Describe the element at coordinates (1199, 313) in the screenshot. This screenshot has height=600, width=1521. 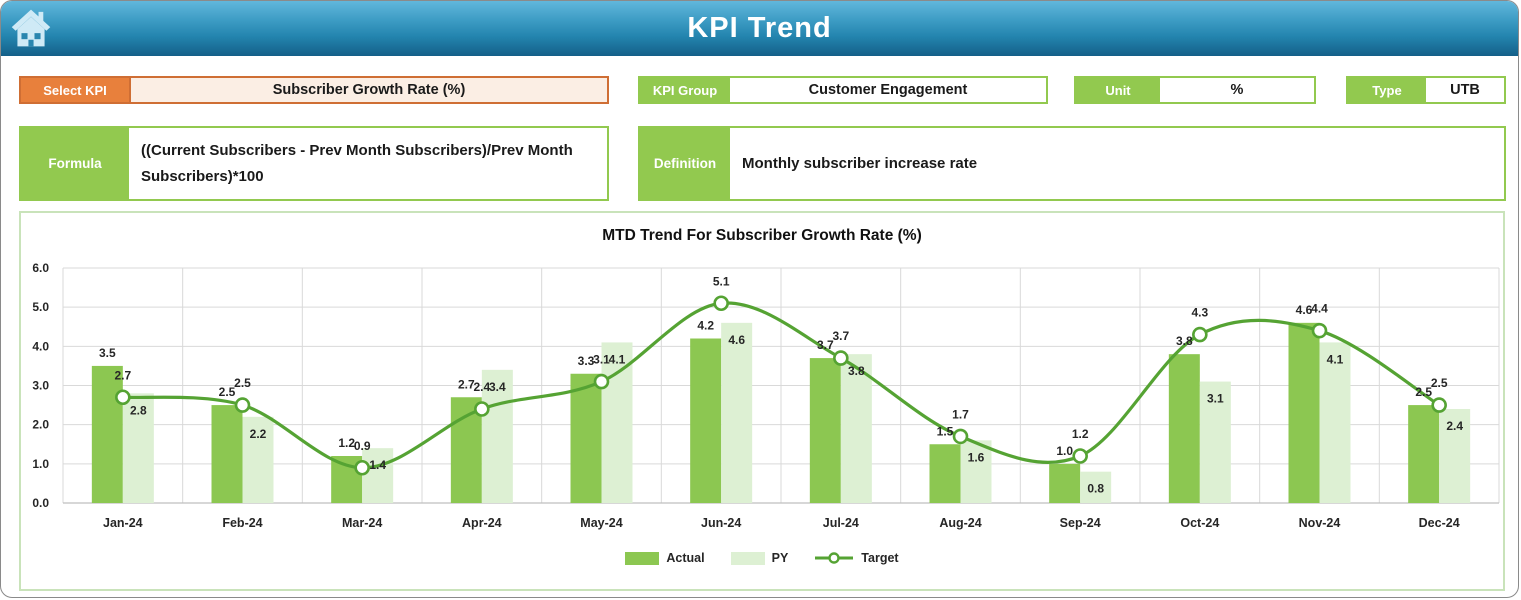
I see `label-target: 4.3` at that location.